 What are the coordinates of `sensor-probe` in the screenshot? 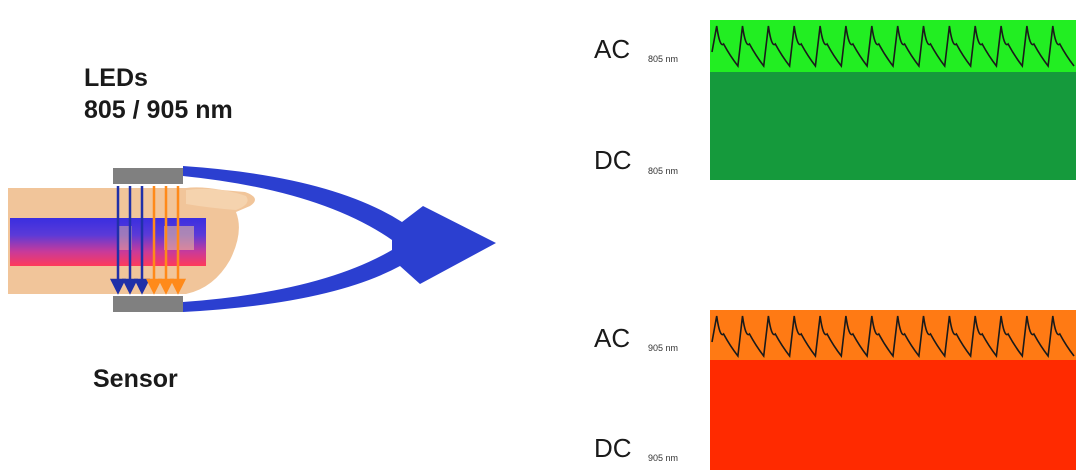 It's located at (148, 304).